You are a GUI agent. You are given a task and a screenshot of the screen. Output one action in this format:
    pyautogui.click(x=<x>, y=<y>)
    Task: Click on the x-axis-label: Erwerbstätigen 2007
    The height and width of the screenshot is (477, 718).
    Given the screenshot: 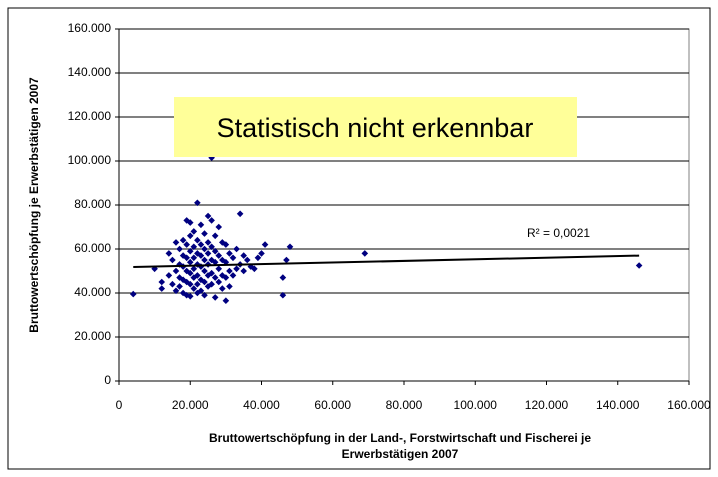 What is the action you would take?
    pyautogui.click(x=400, y=454)
    